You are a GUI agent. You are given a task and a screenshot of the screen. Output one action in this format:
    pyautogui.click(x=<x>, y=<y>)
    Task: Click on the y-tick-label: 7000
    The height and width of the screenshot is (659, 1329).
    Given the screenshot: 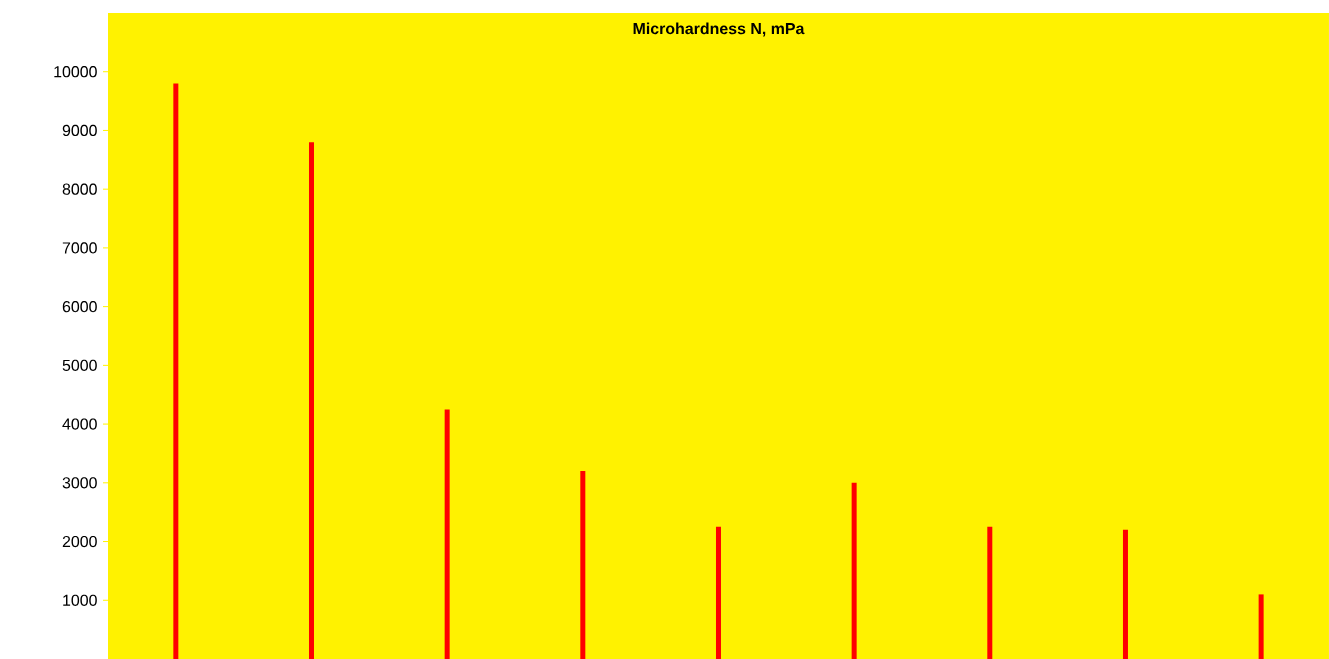 What is the action you would take?
    pyautogui.click(x=79, y=248)
    